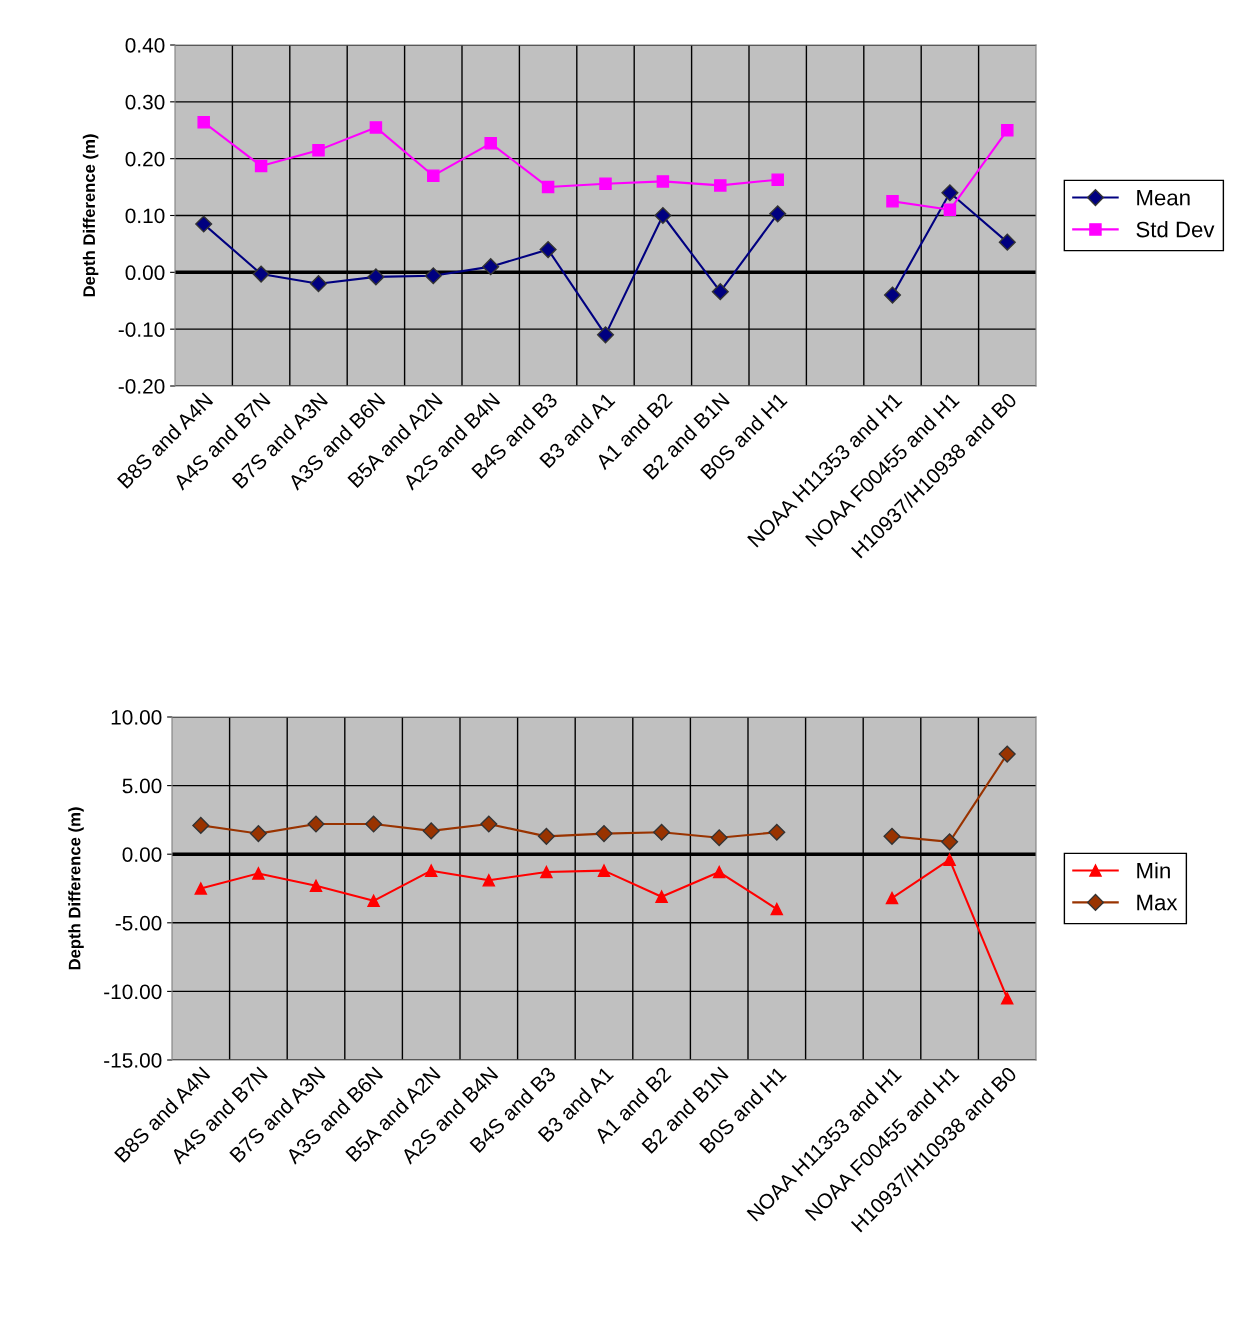  What do you see at coordinates (136, 717) in the screenshot?
I see `y-tick-label: 10.00` at bounding box center [136, 717].